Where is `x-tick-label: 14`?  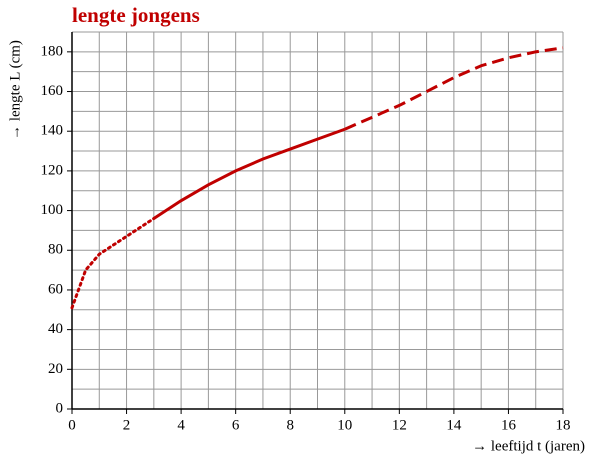
x-tick-label: 14 is located at coordinates (454, 425).